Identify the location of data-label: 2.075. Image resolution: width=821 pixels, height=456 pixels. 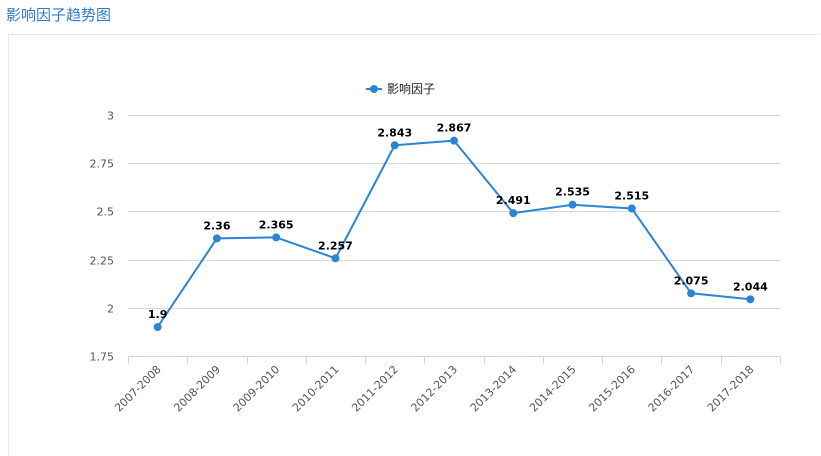
(691, 280).